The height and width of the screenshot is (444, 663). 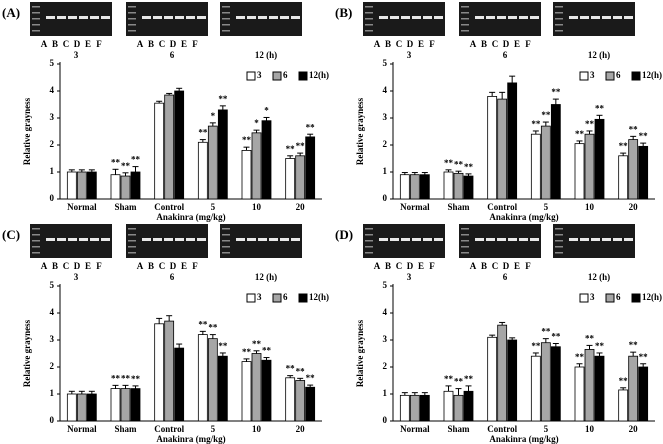 I want to click on x-tick-label: Normal, so click(x=415, y=207).